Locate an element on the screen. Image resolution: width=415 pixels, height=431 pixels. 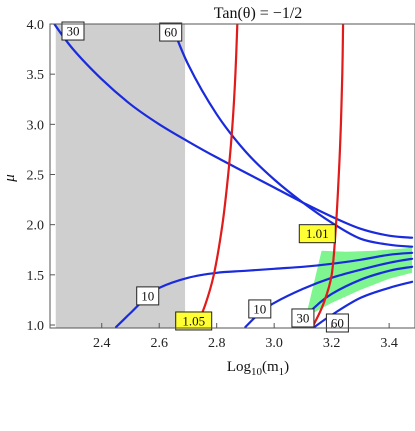
contour-label: 1.05 is located at coordinates (194, 321).